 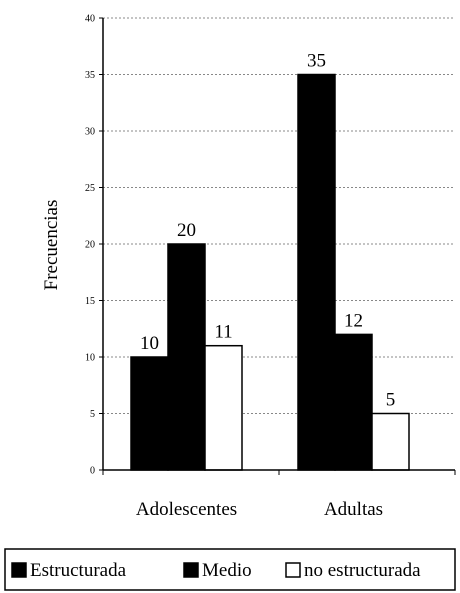 What do you see at coordinates (186, 509) in the screenshot?
I see `category-label: Adolescentes` at bounding box center [186, 509].